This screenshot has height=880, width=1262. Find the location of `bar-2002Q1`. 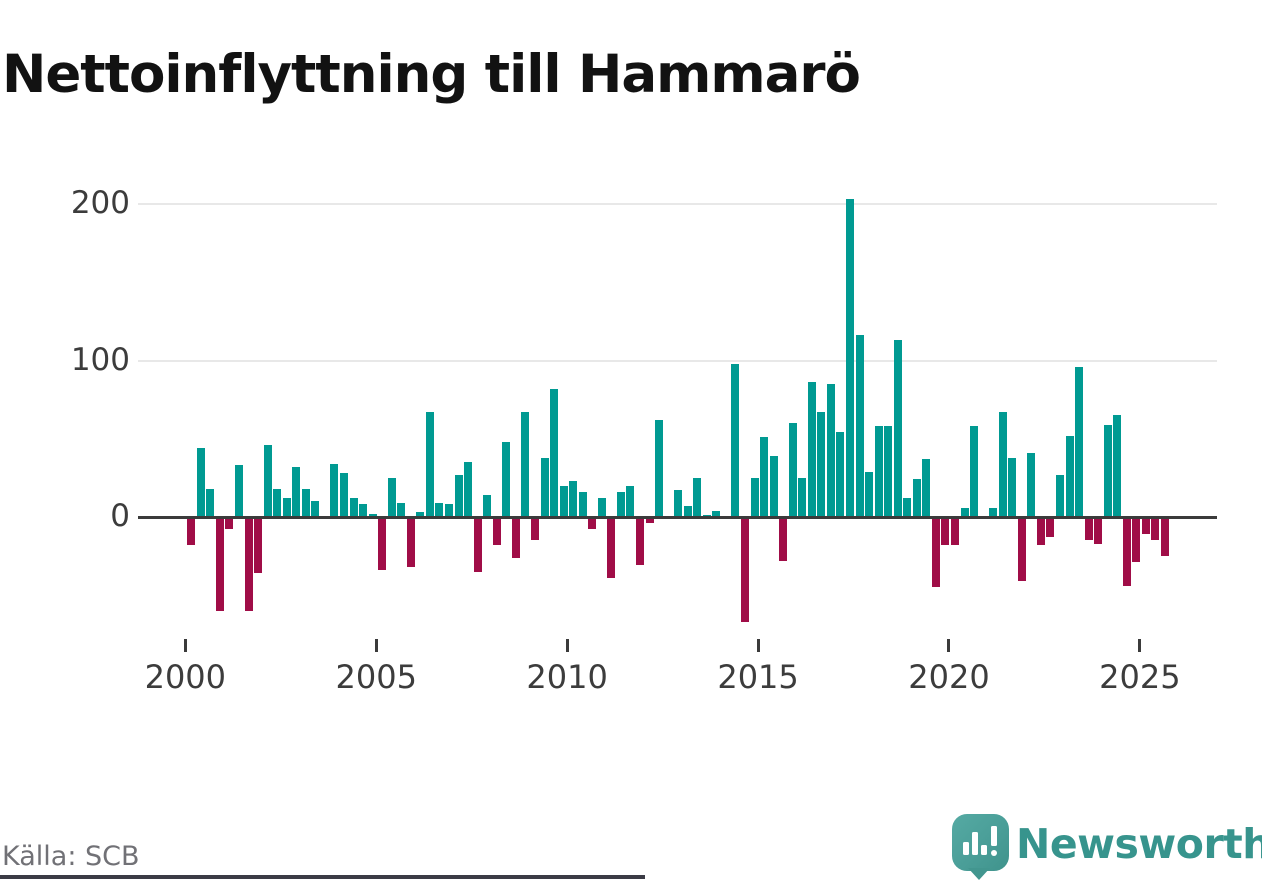

bar-2002Q1 is located at coordinates (267, 481).